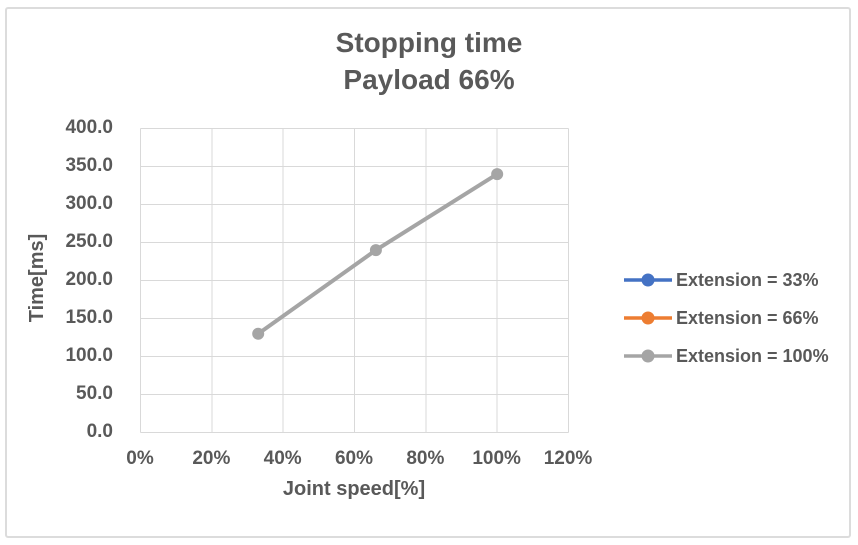 The height and width of the screenshot is (545, 858). Describe the element at coordinates (747, 317) in the screenshot. I see `legend-label: Extension = 66%` at that location.